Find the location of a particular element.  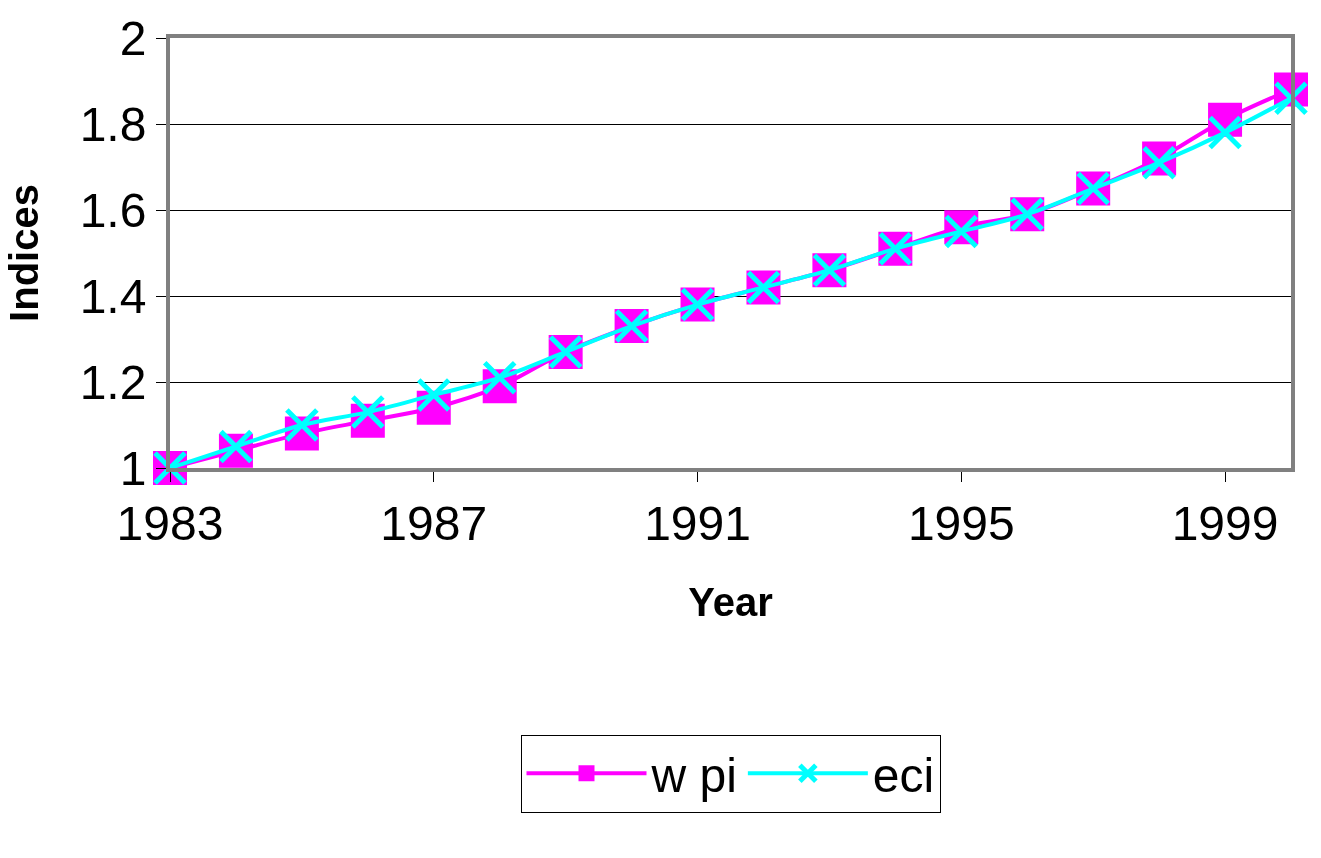

y-tick-label: 1.2 is located at coordinates (113, 382).